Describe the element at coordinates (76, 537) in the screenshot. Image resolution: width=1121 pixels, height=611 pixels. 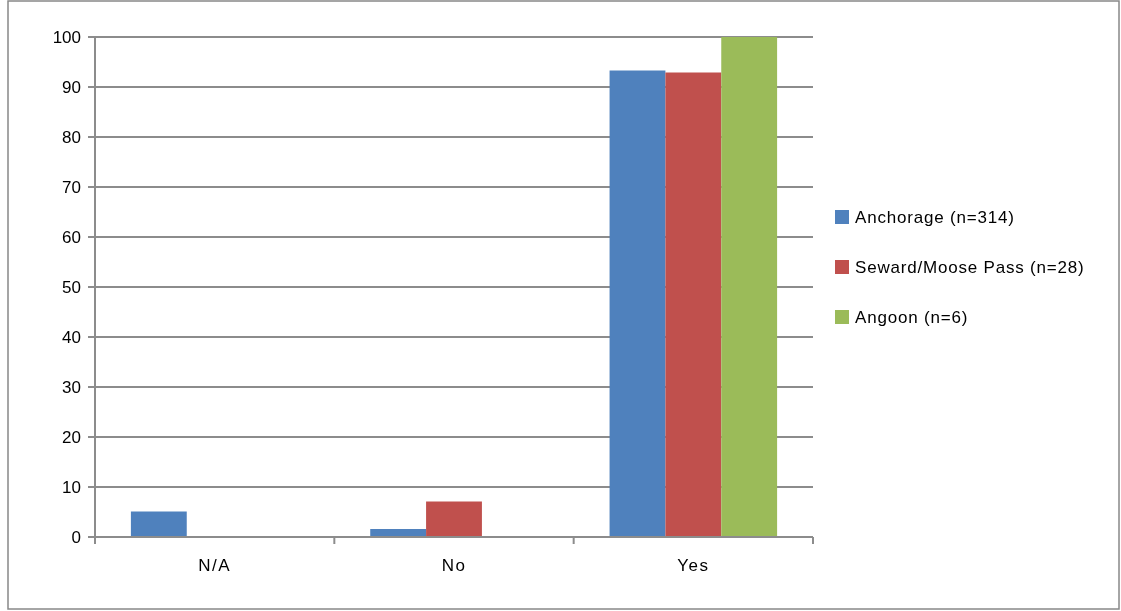
I see `y-tick-label: 0` at that location.